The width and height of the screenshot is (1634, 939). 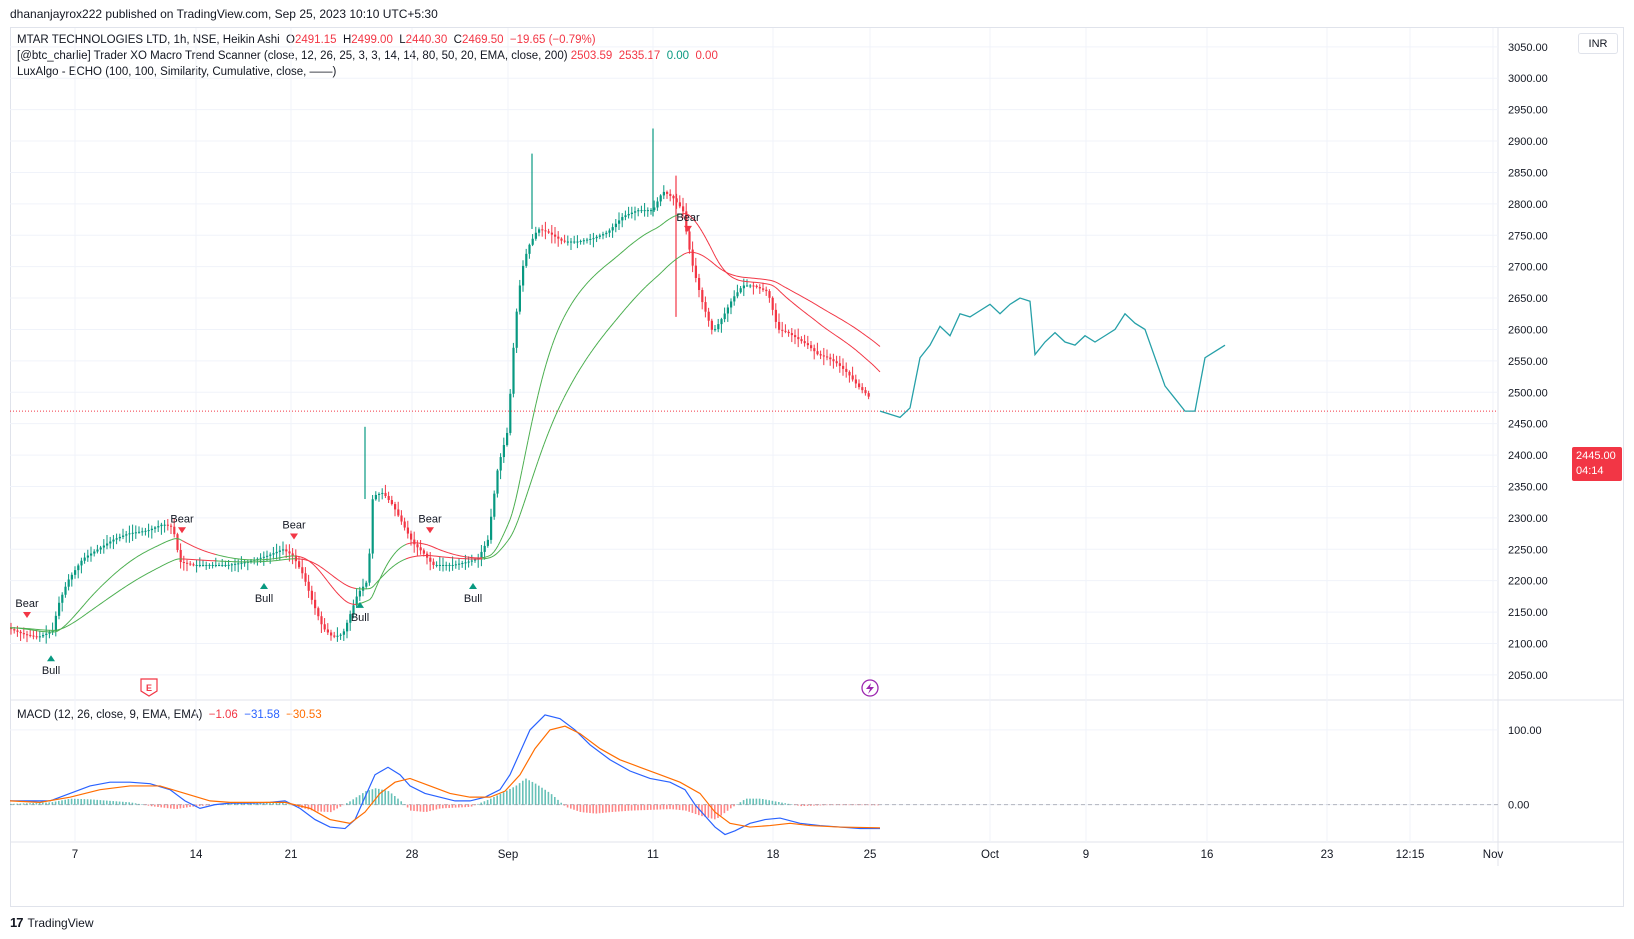 What do you see at coordinates (17, 922) in the screenshot?
I see `tradingview-logo-icon: 17` at bounding box center [17, 922].